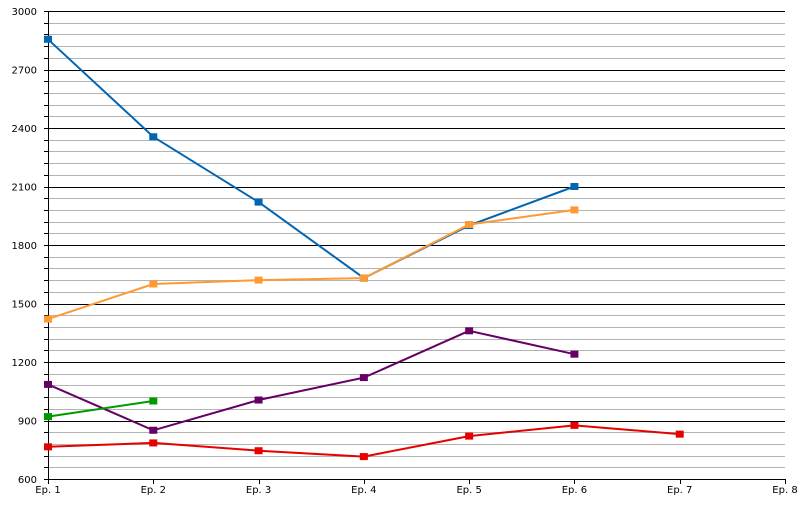 Image resolution: width=800 pixels, height=505 pixels. Describe the element at coordinates (679, 490) in the screenshot. I see `x-tick-label: Ep. 7` at that location.